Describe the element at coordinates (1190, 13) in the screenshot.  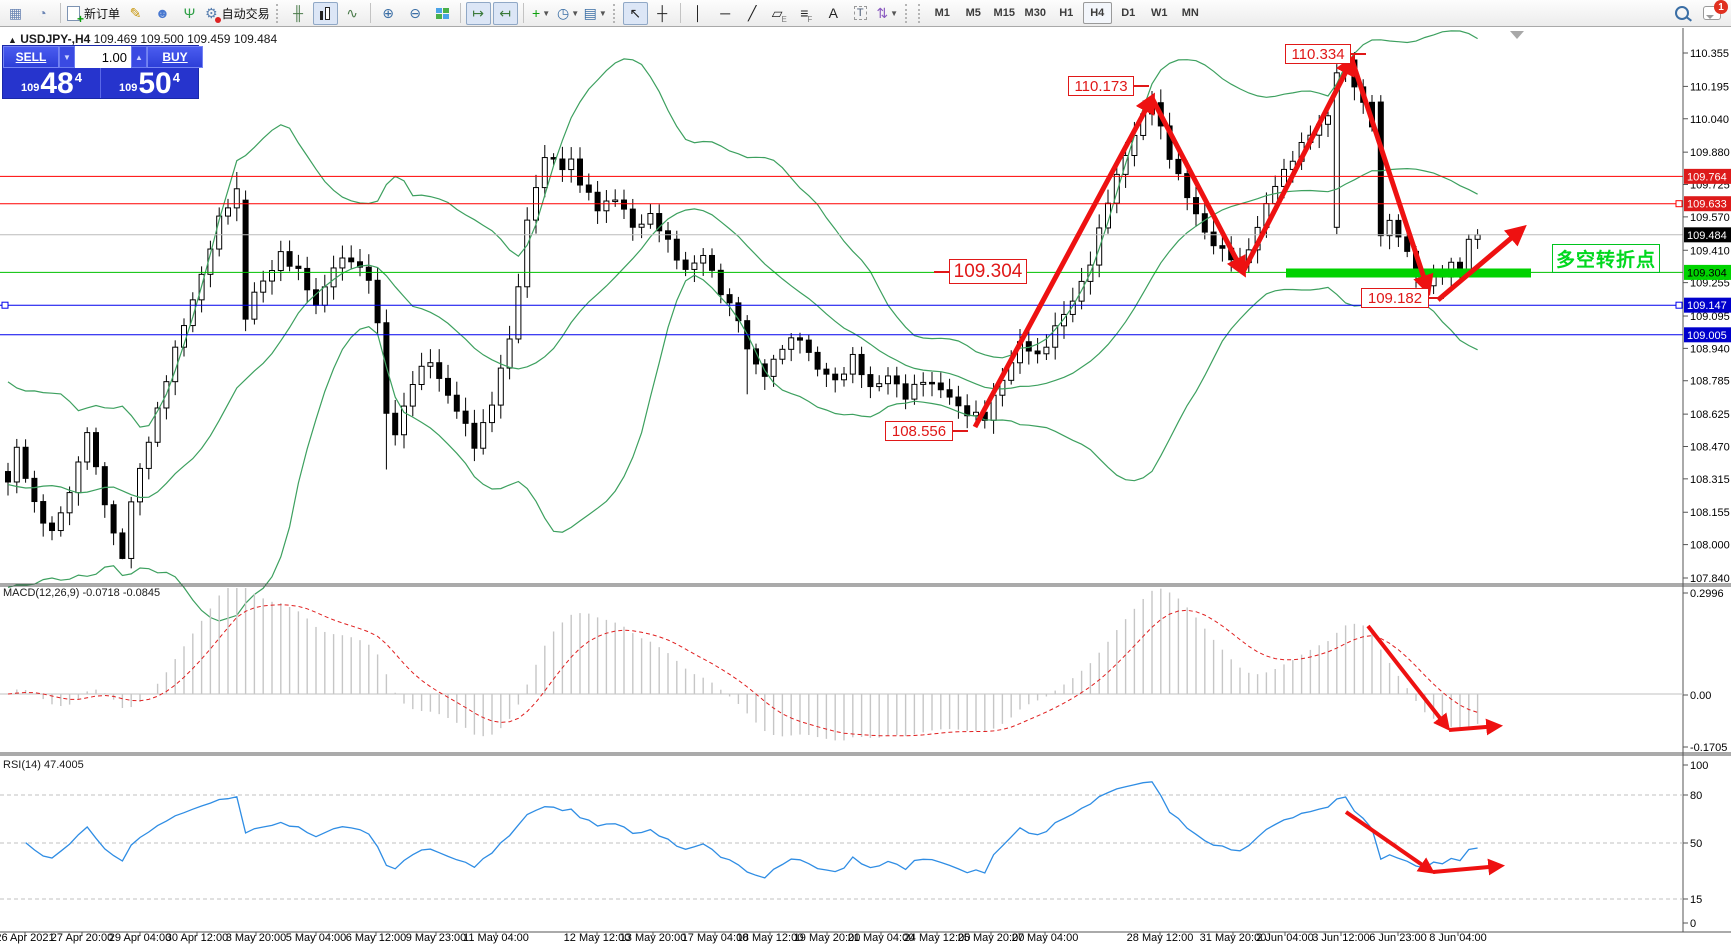
I see `timeframe-mn-button: MN` at that location.